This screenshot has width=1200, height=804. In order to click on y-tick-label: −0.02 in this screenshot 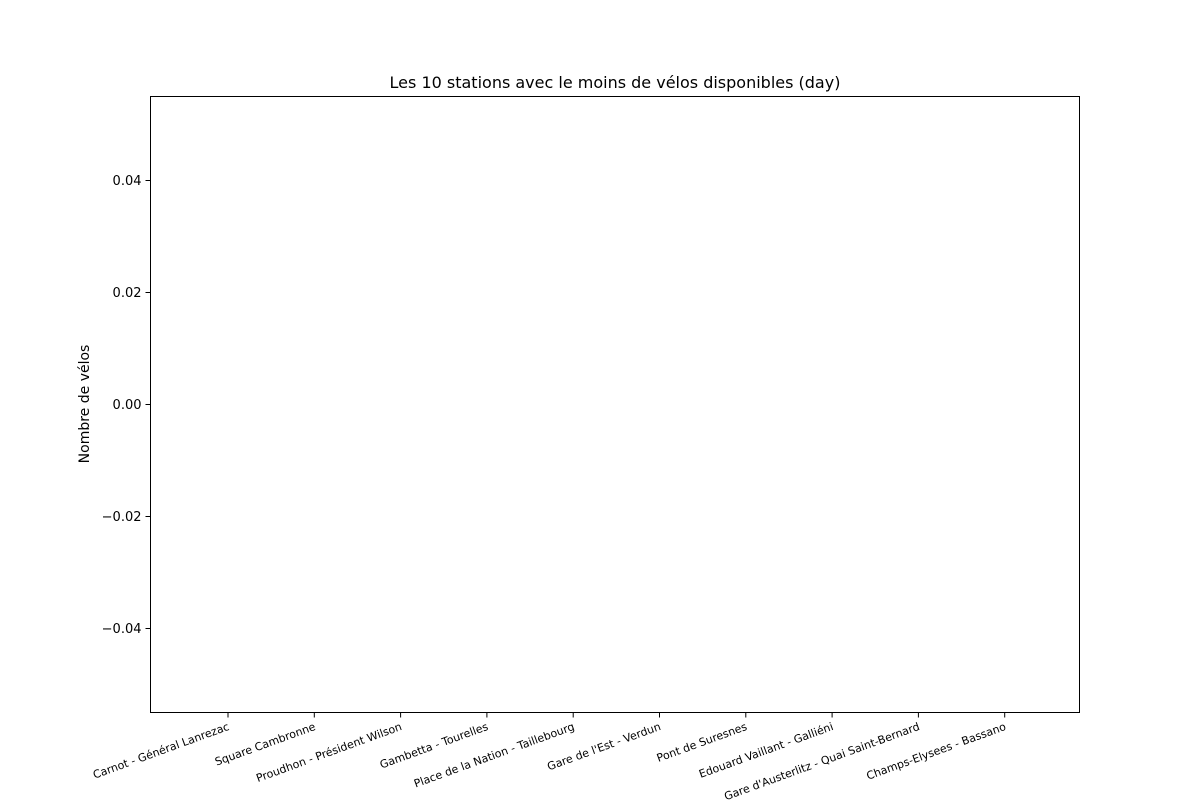, I will do `click(122, 517)`.